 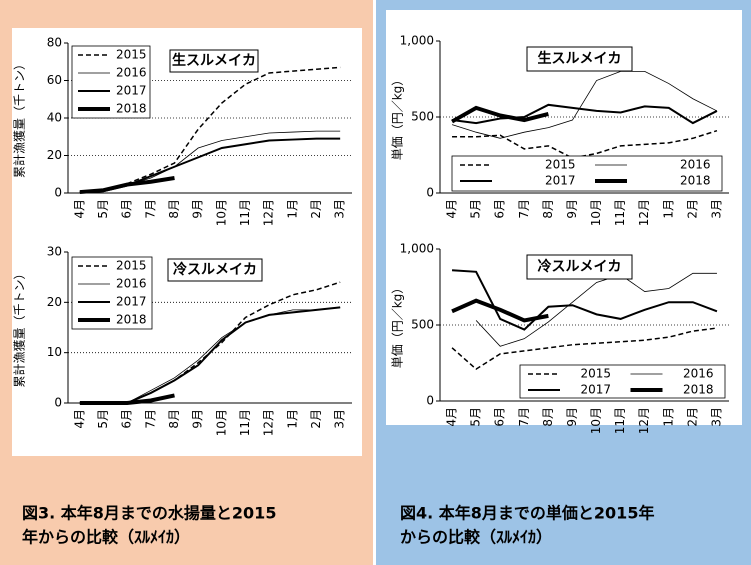 What do you see at coordinates (54, 80) in the screenshot?
I see `y-tick-label: 60` at bounding box center [54, 80].